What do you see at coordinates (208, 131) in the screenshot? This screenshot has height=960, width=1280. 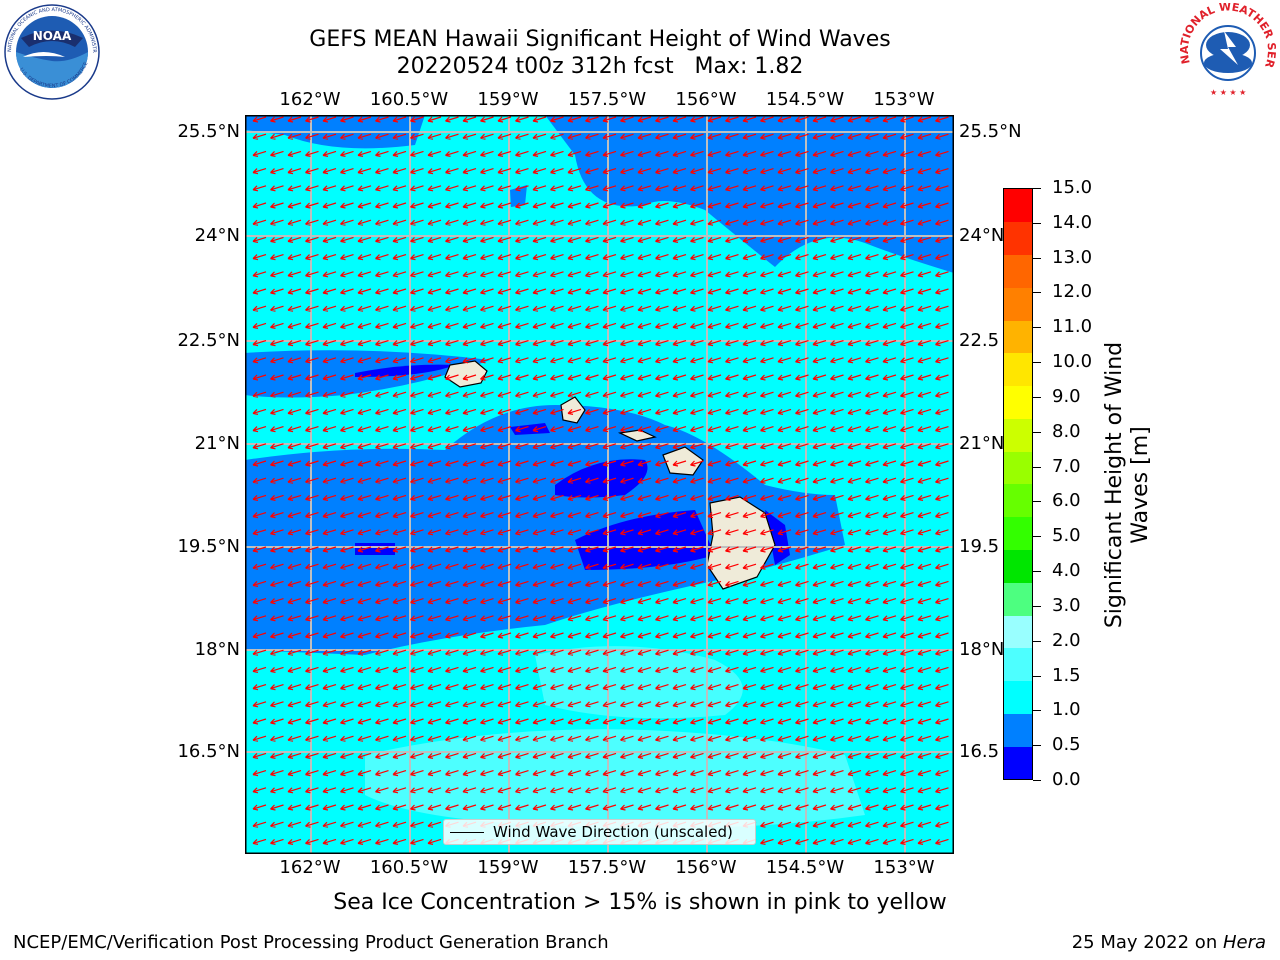 I see `lat-label-left-1: 25.5°N` at bounding box center [208, 131].